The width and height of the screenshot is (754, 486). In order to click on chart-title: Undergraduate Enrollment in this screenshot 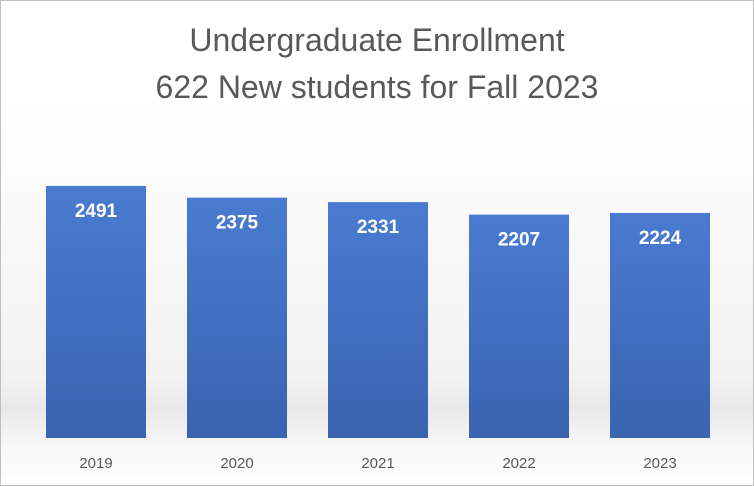, I will do `click(377, 40)`.